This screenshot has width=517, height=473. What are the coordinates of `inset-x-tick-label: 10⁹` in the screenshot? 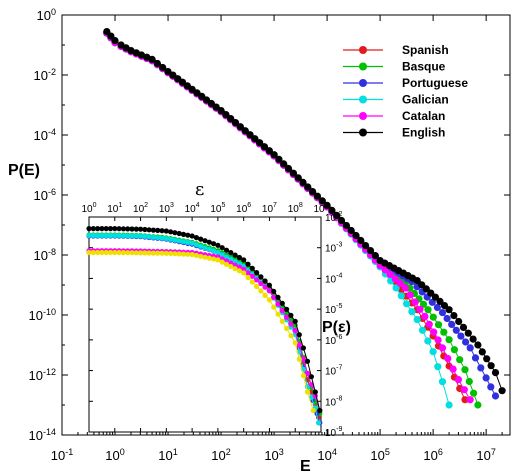 It's located at (320, 208).